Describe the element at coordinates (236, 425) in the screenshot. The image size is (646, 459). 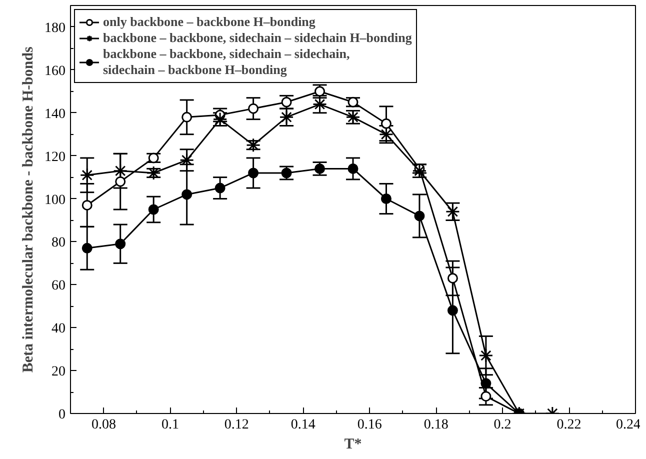
I see `x-tick-label: 0.12` at that location.